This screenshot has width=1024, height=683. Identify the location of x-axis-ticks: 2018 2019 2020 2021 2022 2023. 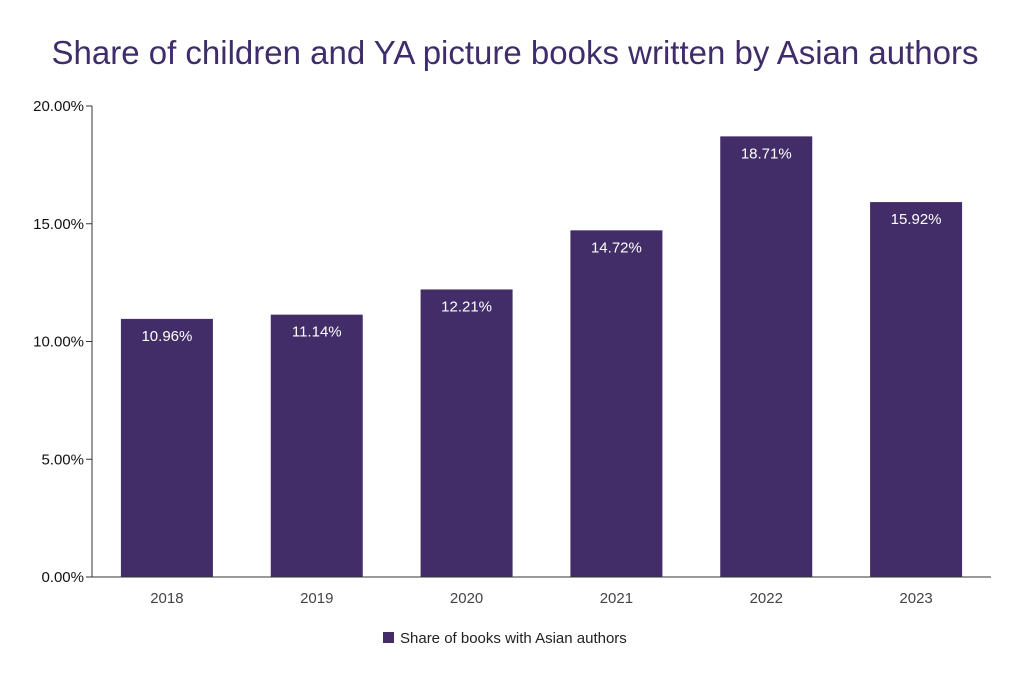
(541, 598).